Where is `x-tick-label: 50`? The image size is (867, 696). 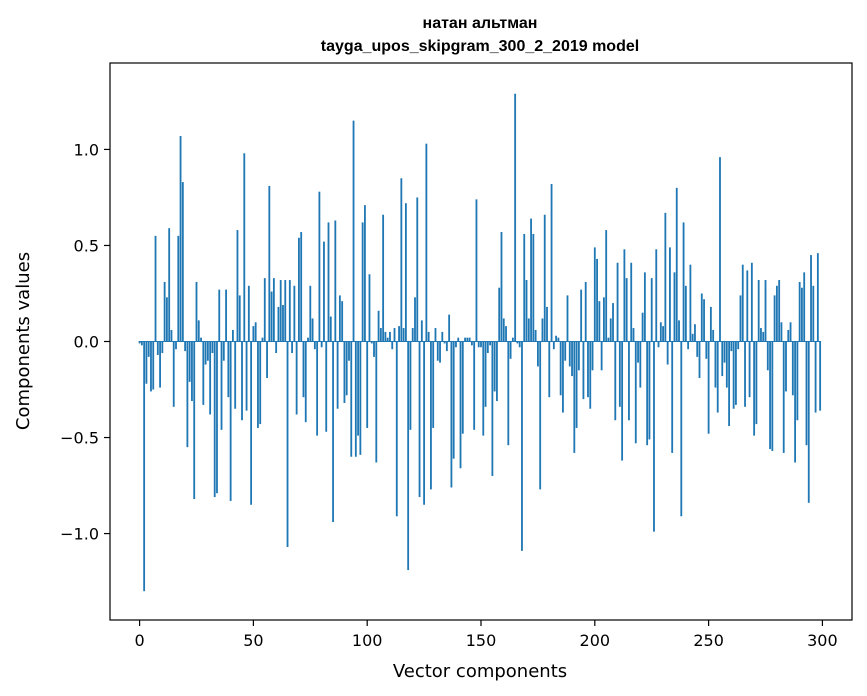
x-tick-label: 50 is located at coordinates (253, 640).